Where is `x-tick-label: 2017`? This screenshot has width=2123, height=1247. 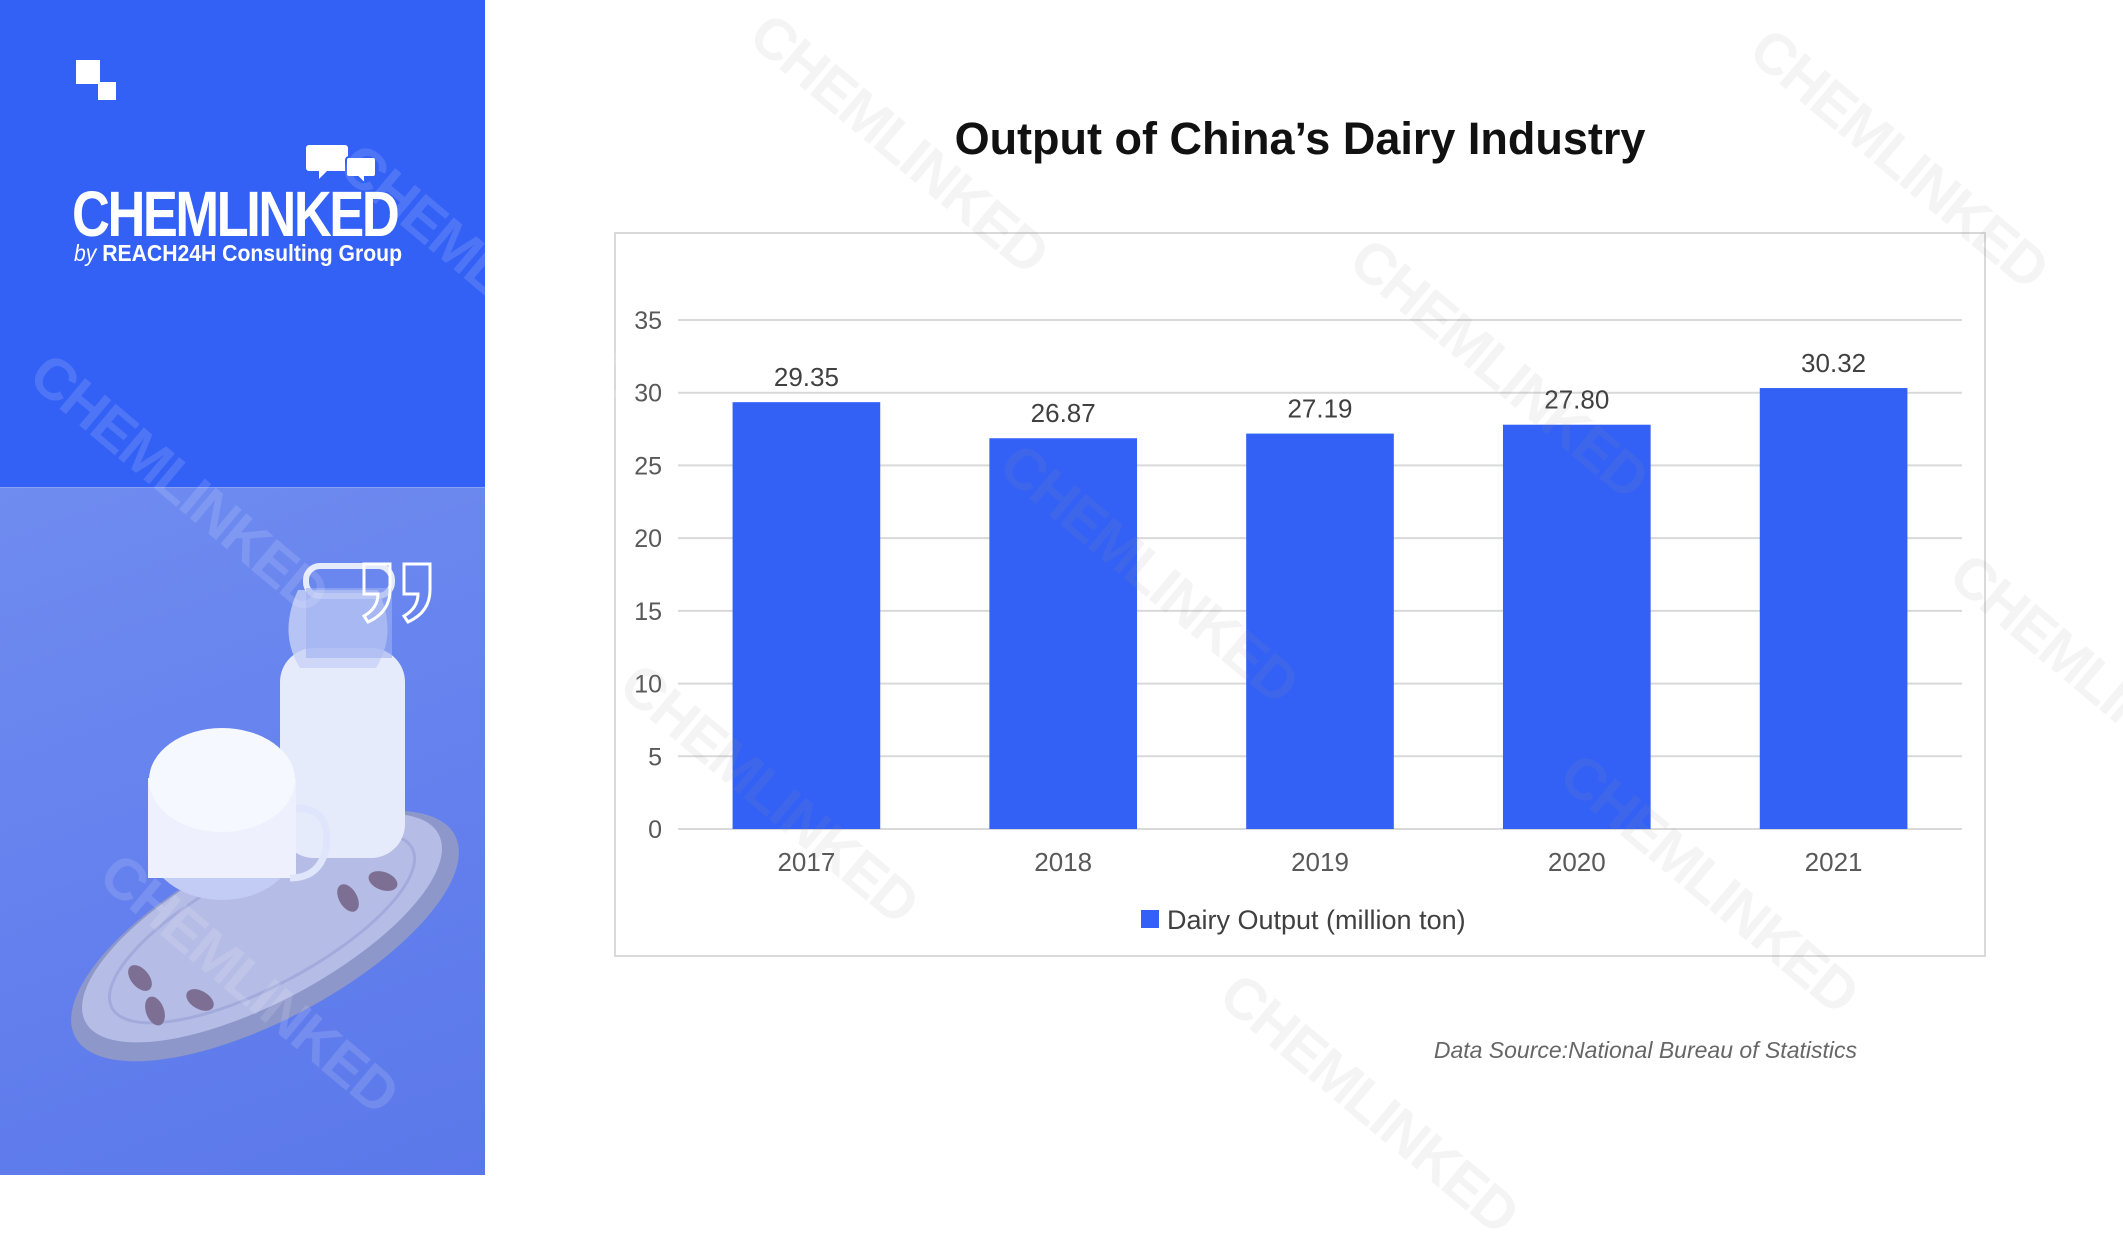 x-tick-label: 2017 is located at coordinates (806, 862).